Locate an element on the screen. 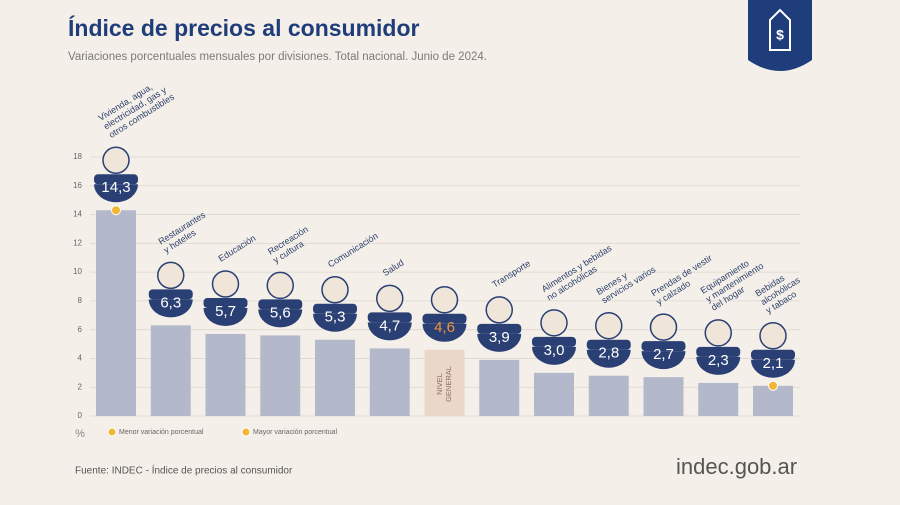 The height and width of the screenshot is (505, 900). category: Educación is located at coordinates (237, 248).